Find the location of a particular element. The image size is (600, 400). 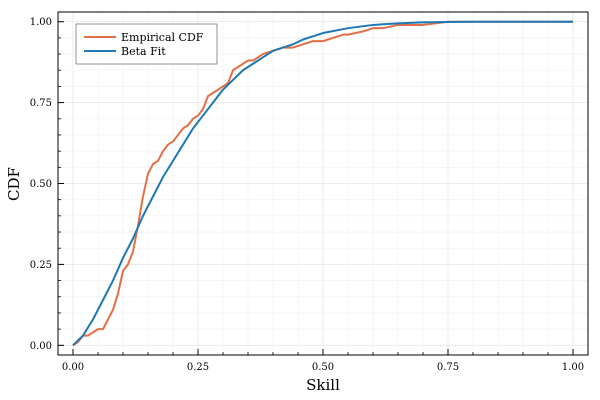

legend: Empirical CDF Beta Fit is located at coordinates (146, 44).